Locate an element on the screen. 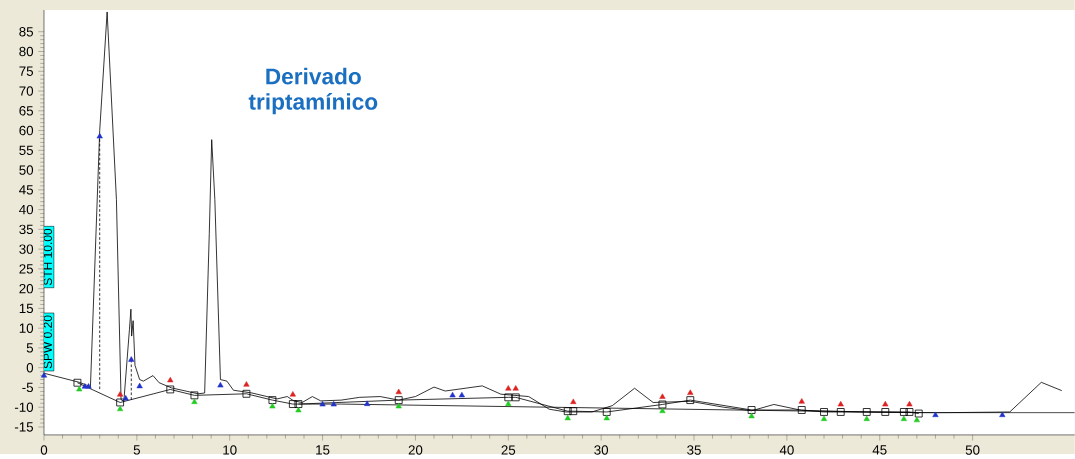 The width and height of the screenshot is (1075, 459). y-tick-label: 80 is located at coordinates (26, 51).